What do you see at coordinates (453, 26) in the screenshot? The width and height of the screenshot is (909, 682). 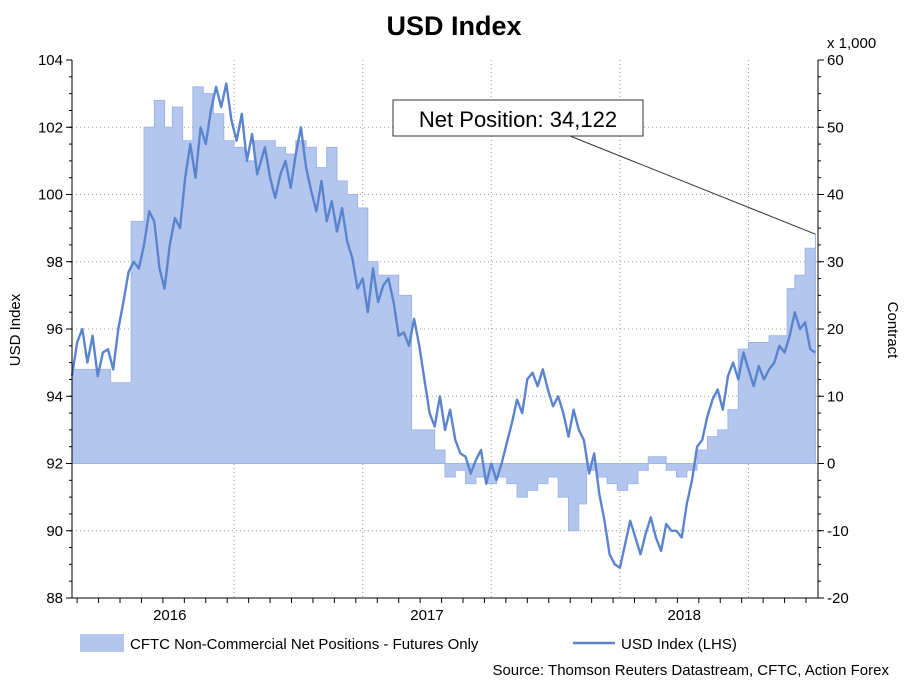 I see `chart-title: USD Index` at bounding box center [453, 26].